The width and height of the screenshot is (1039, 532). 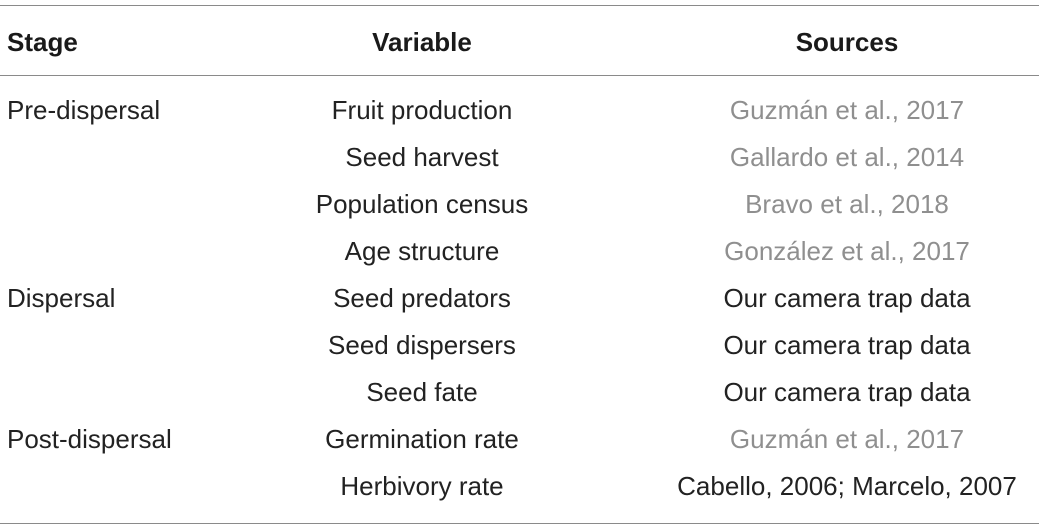 What do you see at coordinates (847, 251) in the screenshot?
I see `citation-link: González et al., 2017` at bounding box center [847, 251].